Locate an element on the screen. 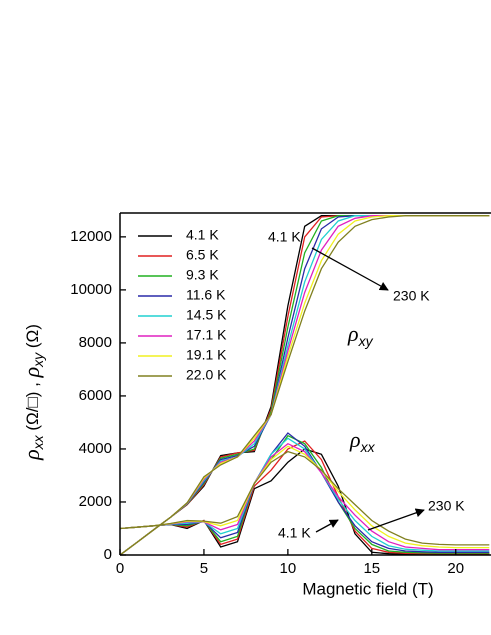  legend-label: 6.5 K is located at coordinates (202, 255).